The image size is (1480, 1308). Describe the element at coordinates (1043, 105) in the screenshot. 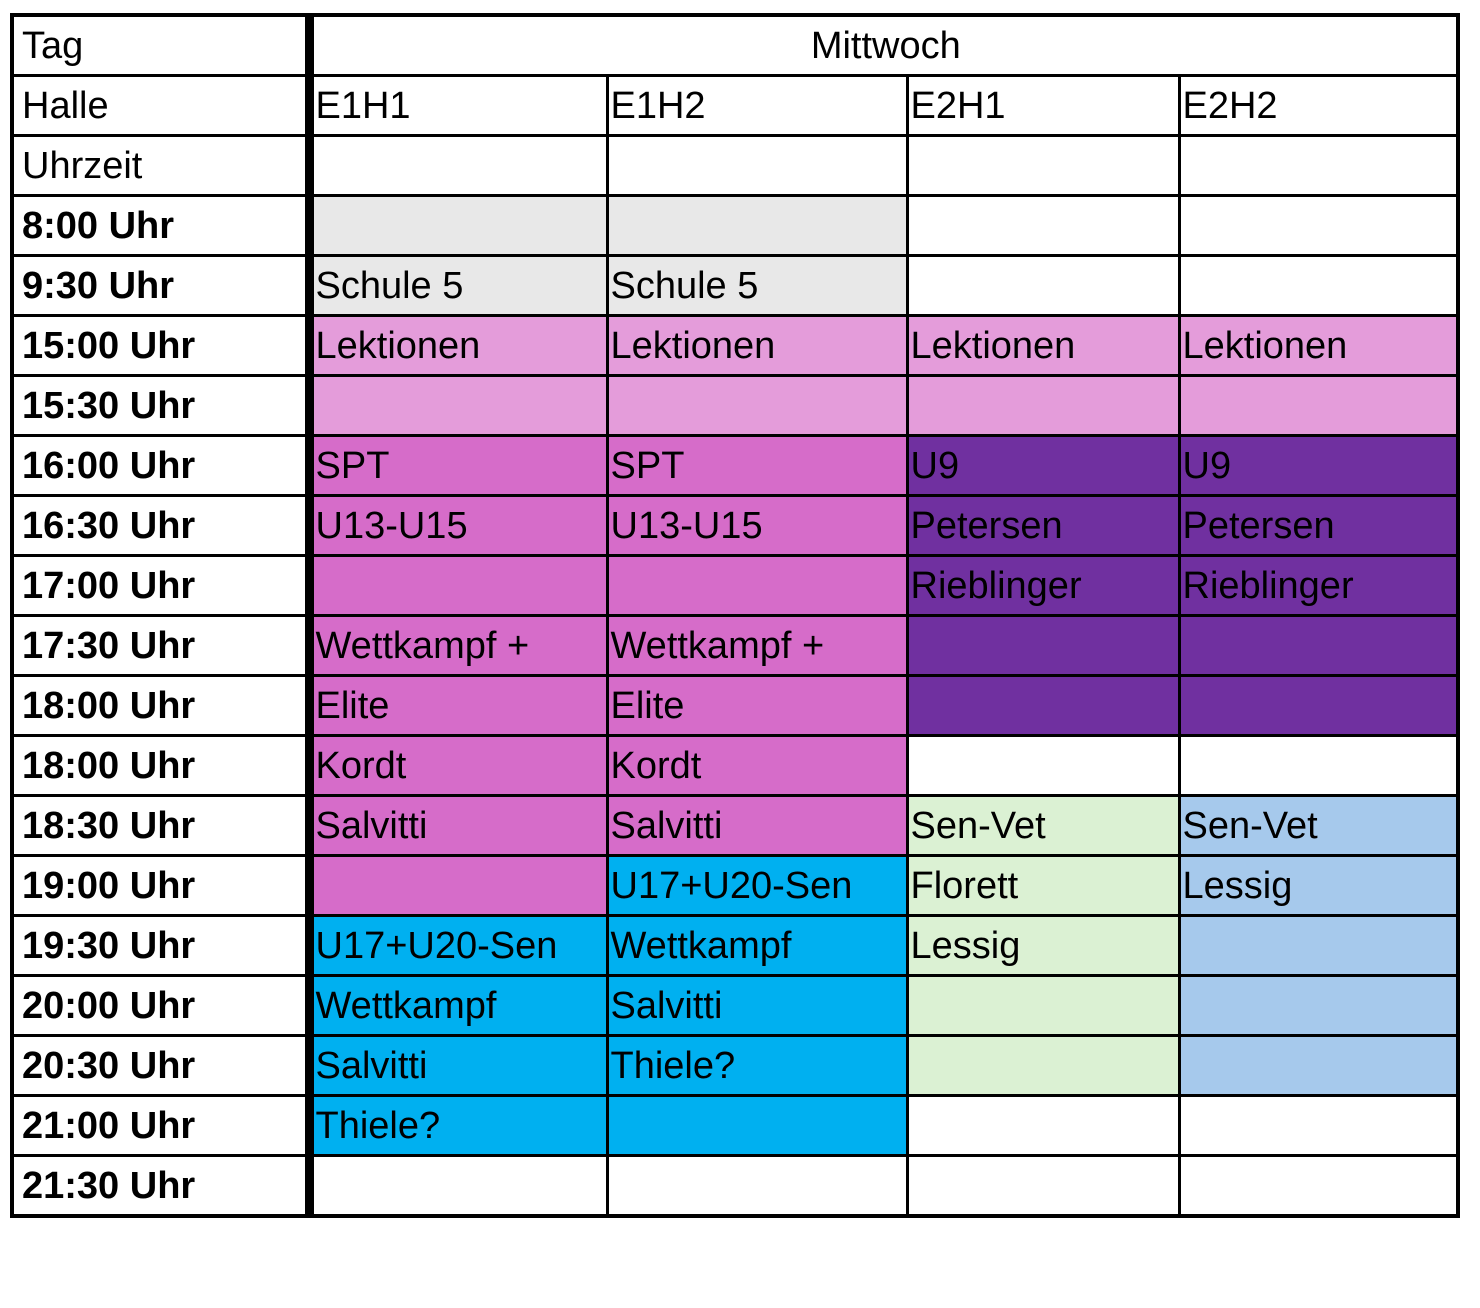

I see `hall-header: E2H1` at that location.